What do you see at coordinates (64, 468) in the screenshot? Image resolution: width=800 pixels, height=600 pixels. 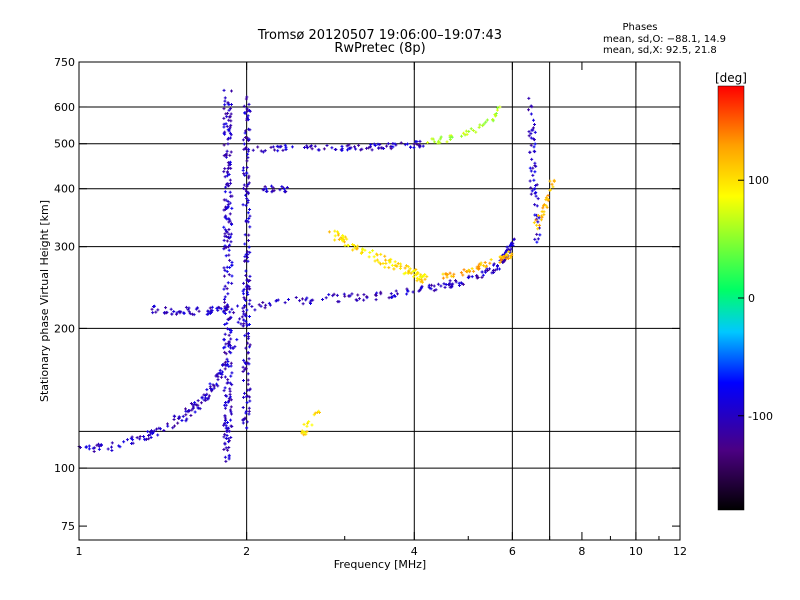 I see `y-tick-label: 100` at bounding box center [64, 468].